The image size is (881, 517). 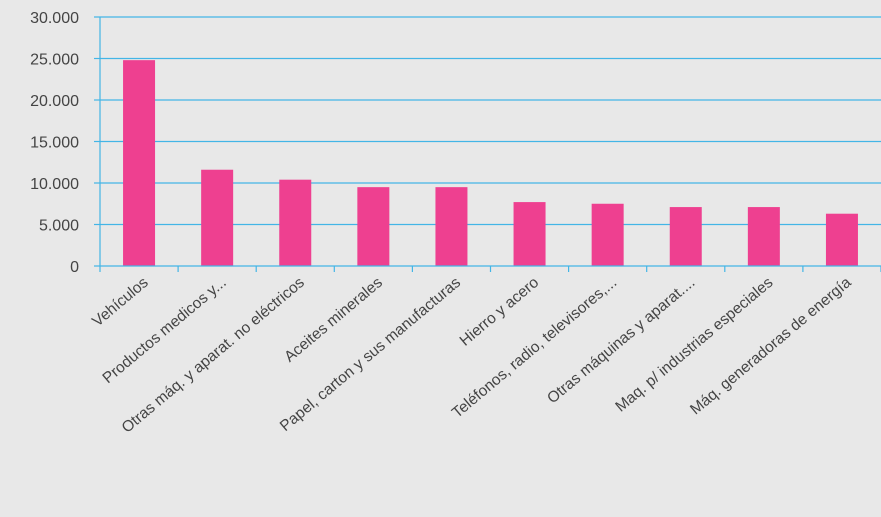 What do you see at coordinates (54, 60) in the screenshot?
I see `y-tick-label: 25.000` at bounding box center [54, 60].